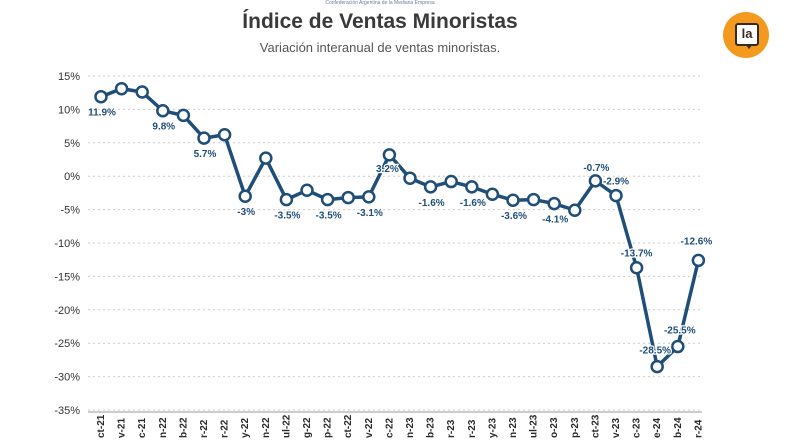 The width and height of the screenshot is (800, 445). I want to click on x-tick-label: o-23, so click(554, 427).